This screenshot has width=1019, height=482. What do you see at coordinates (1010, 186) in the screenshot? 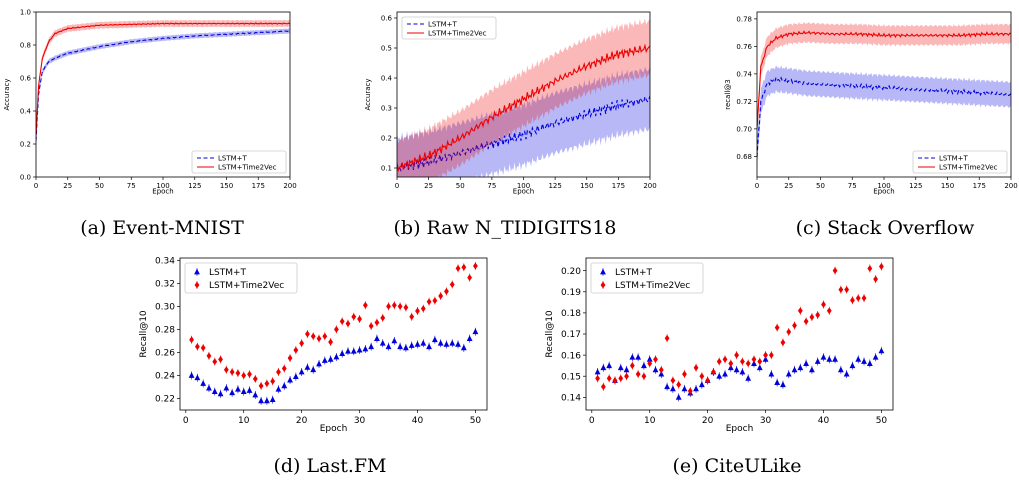
I see `x-tick-label: 200` at bounding box center [1010, 186].